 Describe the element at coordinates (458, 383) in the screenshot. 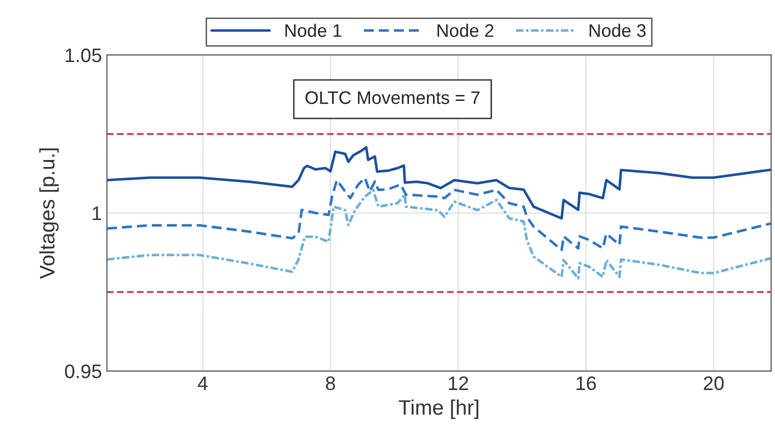

I see `x-tick-label: 12` at that location.